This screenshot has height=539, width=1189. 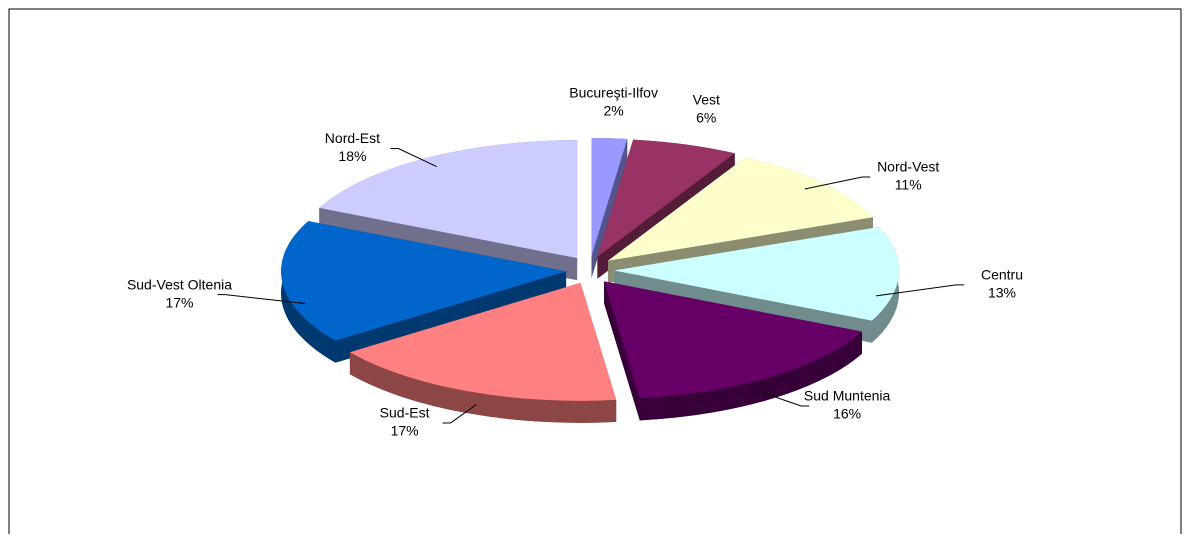 What do you see at coordinates (908, 167) in the screenshot?
I see `slice-label: Nord-Vest` at bounding box center [908, 167].